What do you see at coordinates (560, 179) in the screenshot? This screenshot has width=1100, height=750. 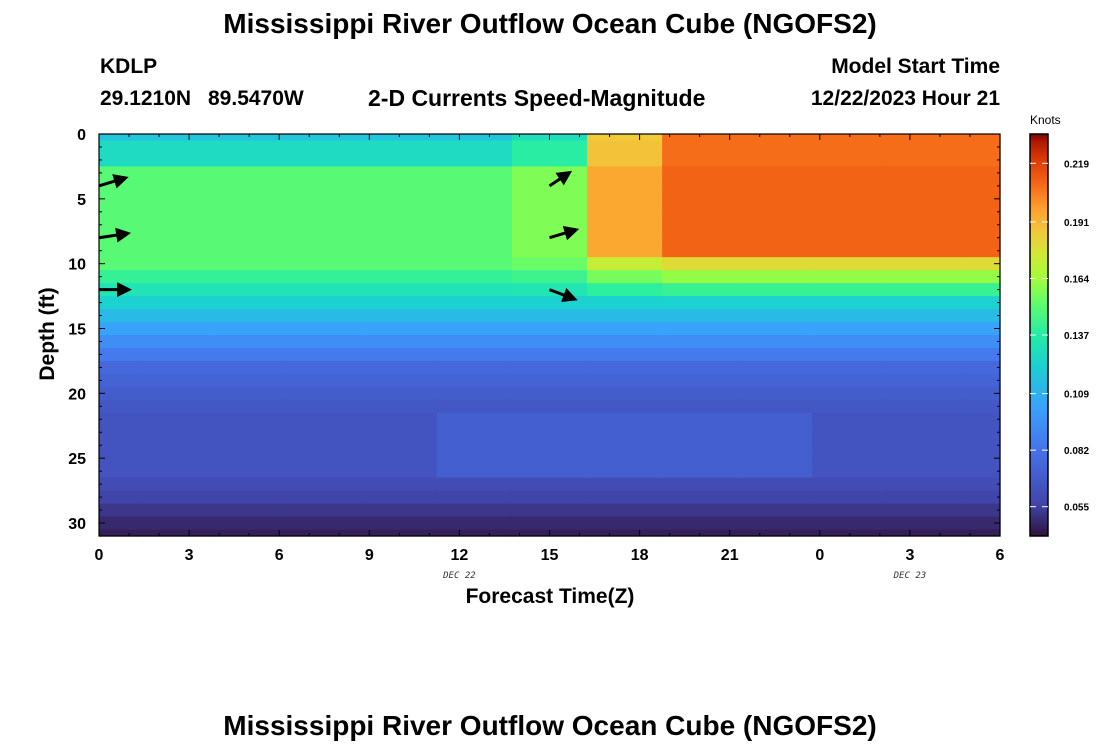 I see `current-vector-arrow` at bounding box center [560, 179].